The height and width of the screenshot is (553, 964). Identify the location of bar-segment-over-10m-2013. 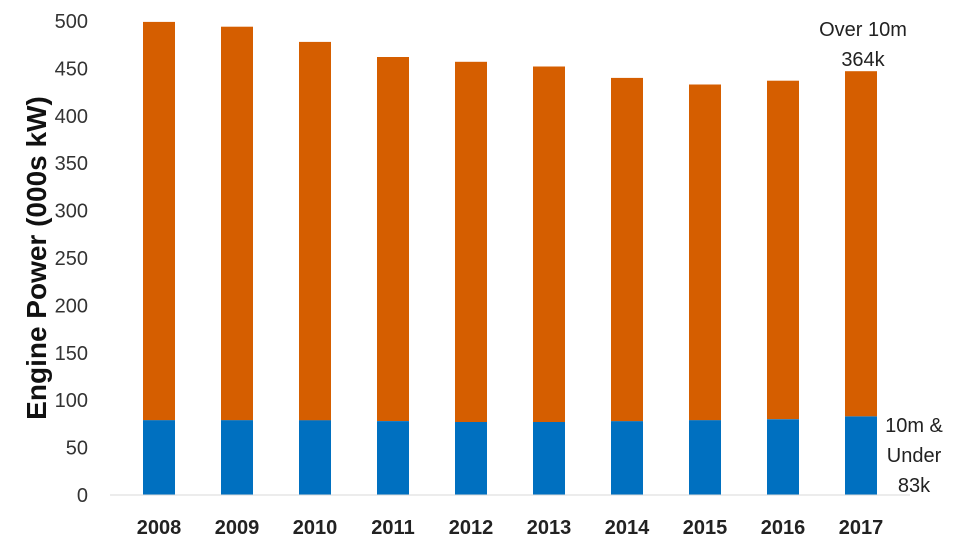
(549, 244).